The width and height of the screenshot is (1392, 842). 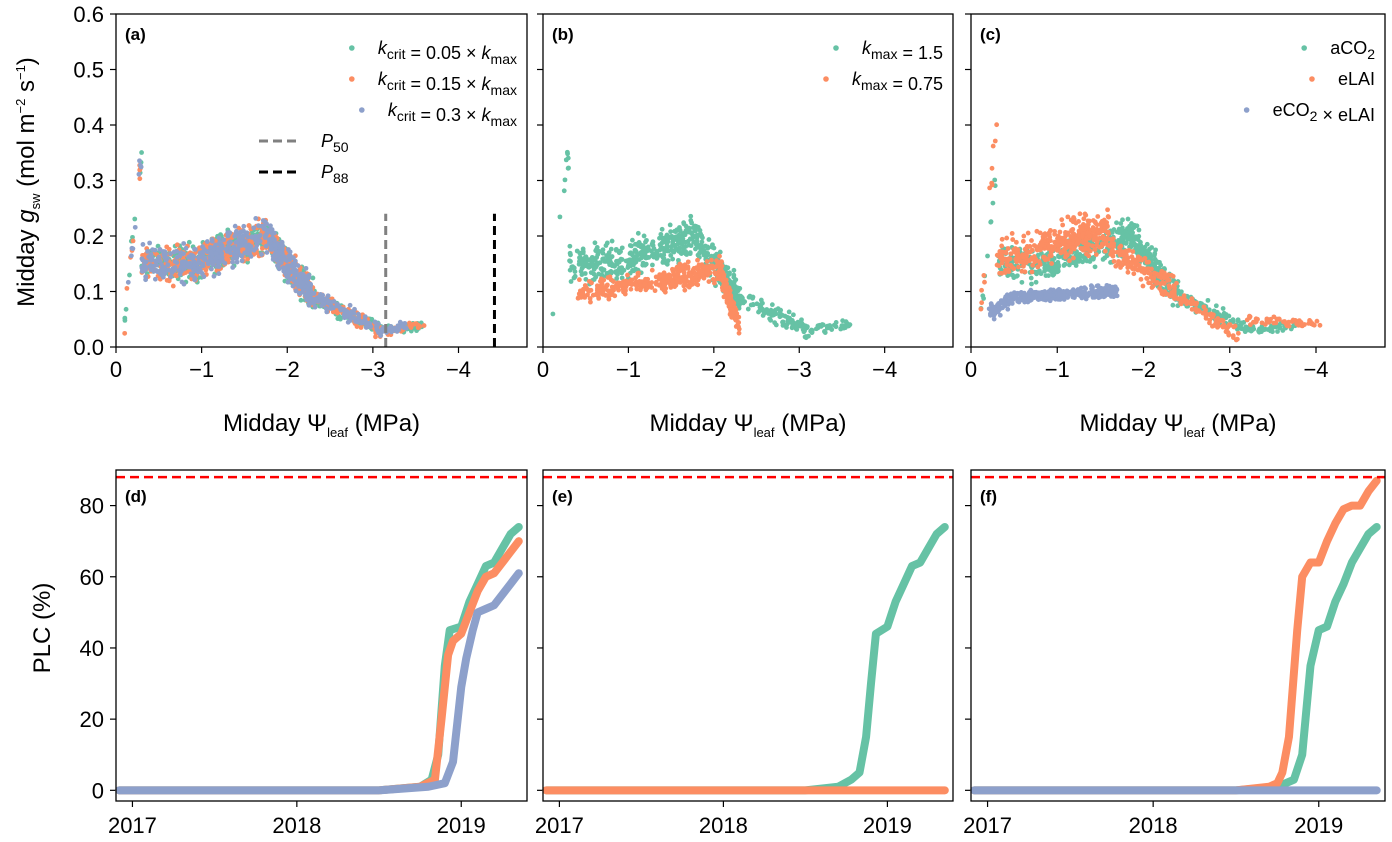 What do you see at coordinates (747, 425) in the screenshot?
I see `xlabel-1: Midday Ψleaf (MPa)` at bounding box center [747, 425].